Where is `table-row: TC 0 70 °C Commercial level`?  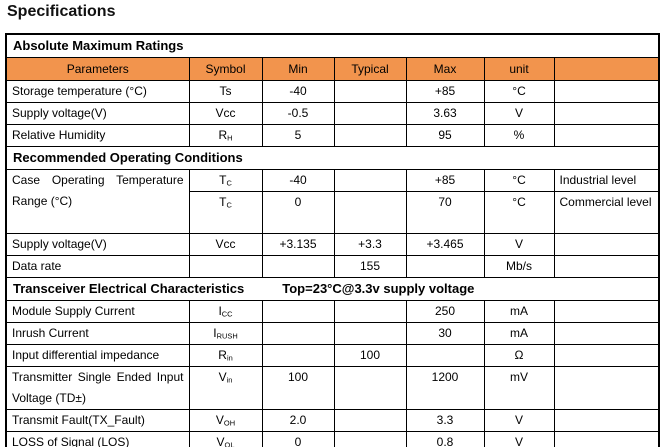 table-row: TC 0 70 °C Commercial level is located at coordinates (333, 212).